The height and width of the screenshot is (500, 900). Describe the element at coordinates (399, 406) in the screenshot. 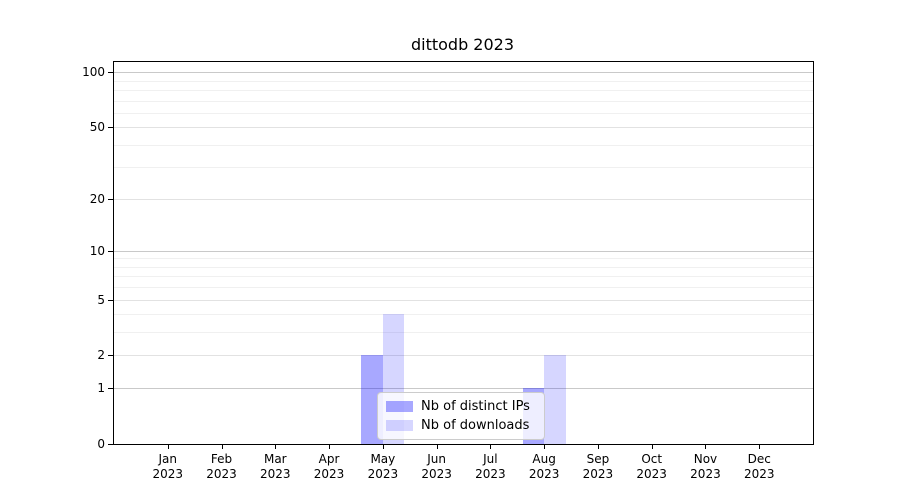

I see `legend-swatch-distinct-ips` at that location.